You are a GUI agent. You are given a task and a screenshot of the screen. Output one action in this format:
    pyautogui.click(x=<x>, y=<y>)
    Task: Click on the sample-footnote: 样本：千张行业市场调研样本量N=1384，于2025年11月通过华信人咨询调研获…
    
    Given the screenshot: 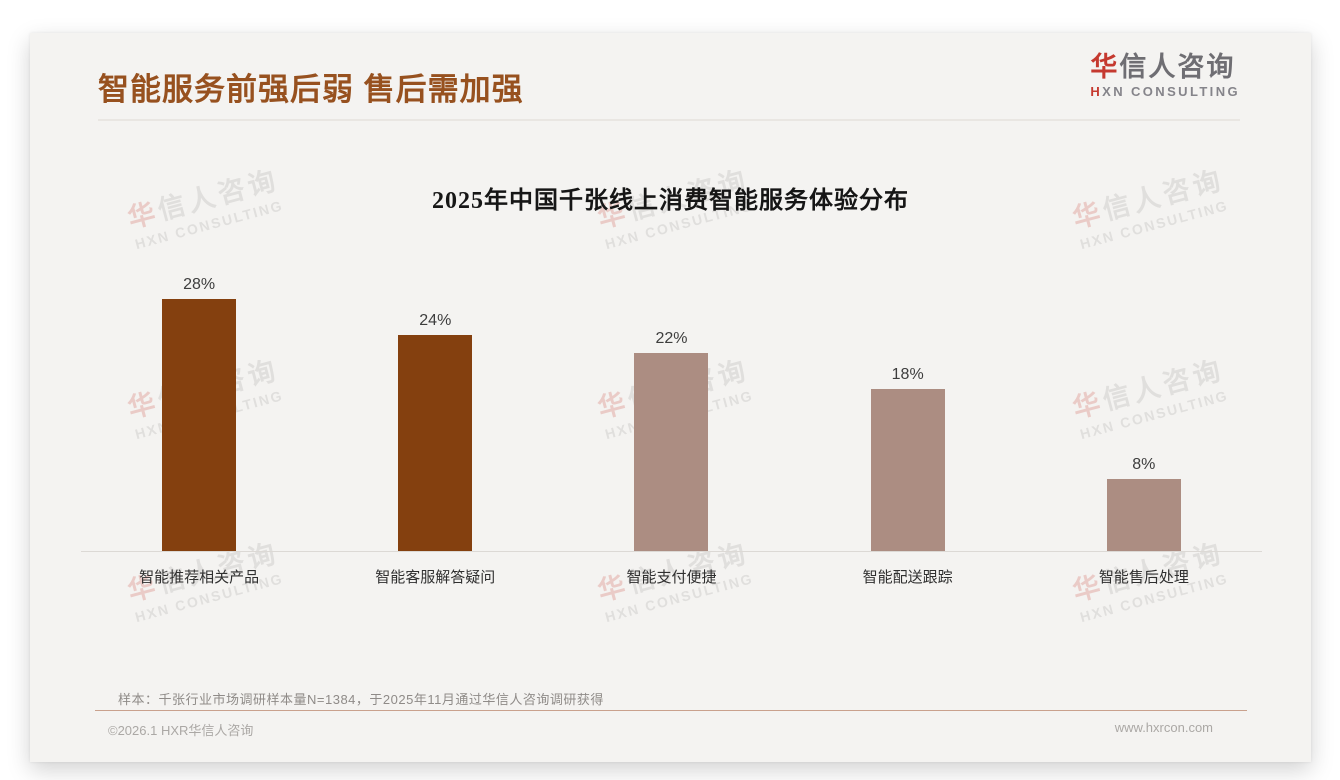 What is the action you would take?
    pyautogui.click(x=361, y=699)
    